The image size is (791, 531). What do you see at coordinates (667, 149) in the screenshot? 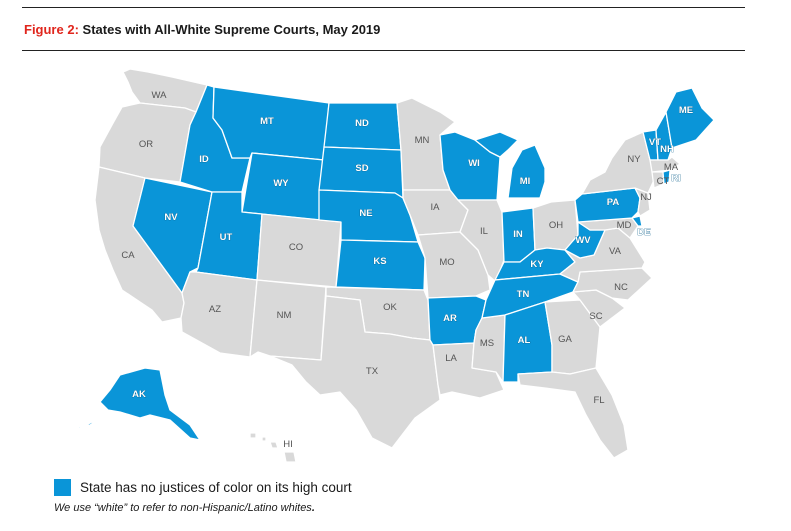
I see `state-label-NH: NH` at bounding box center [667, 149].